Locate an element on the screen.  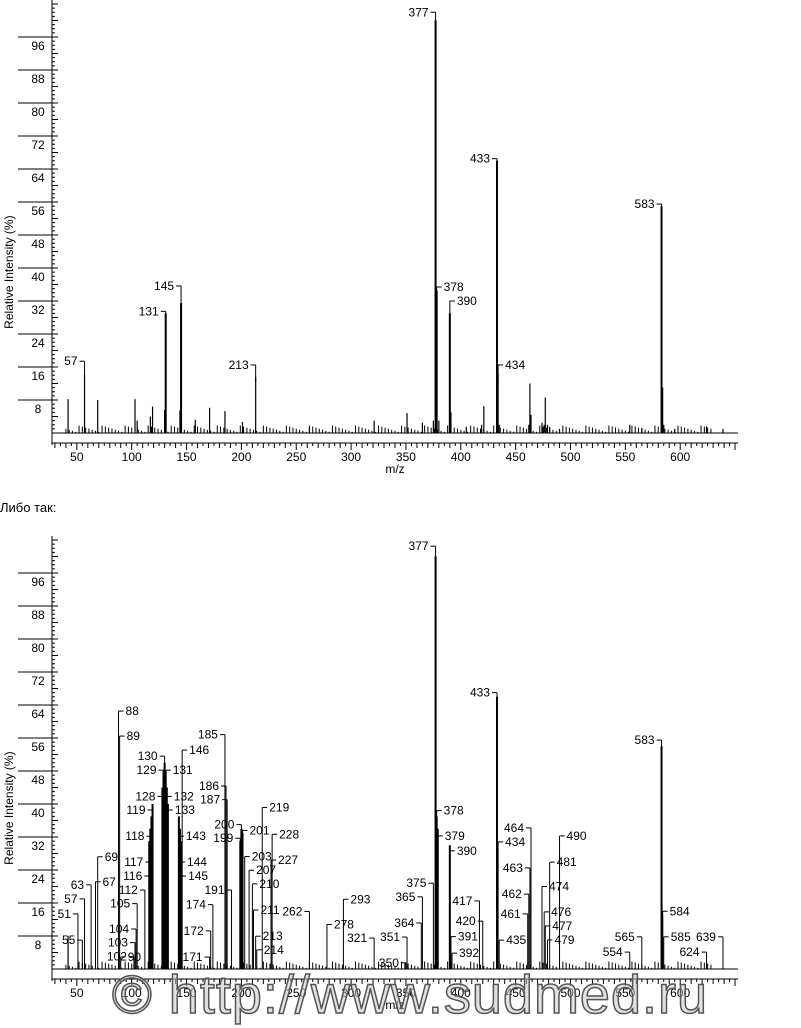
y-tick-label: 8 is located at coordinates (38, 945).